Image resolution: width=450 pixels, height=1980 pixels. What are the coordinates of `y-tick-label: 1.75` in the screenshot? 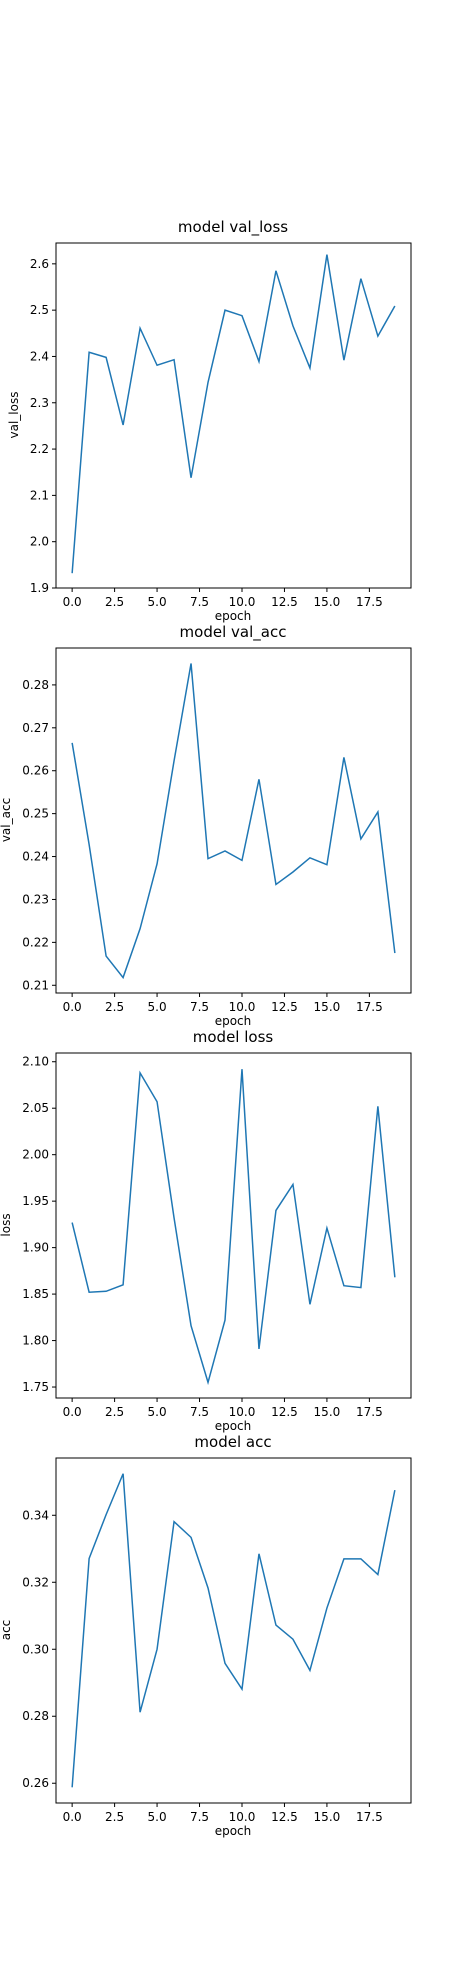 It's located at (35, 1387).